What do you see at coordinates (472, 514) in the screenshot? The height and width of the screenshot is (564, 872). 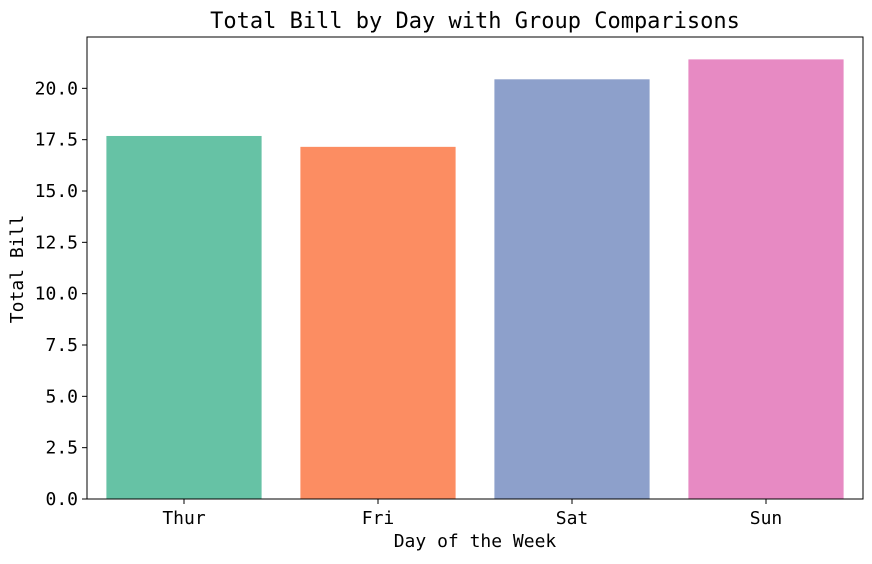 I see `x-axis-ticks: Thur Fri Sat Sun` at bounding box center [472, 514].